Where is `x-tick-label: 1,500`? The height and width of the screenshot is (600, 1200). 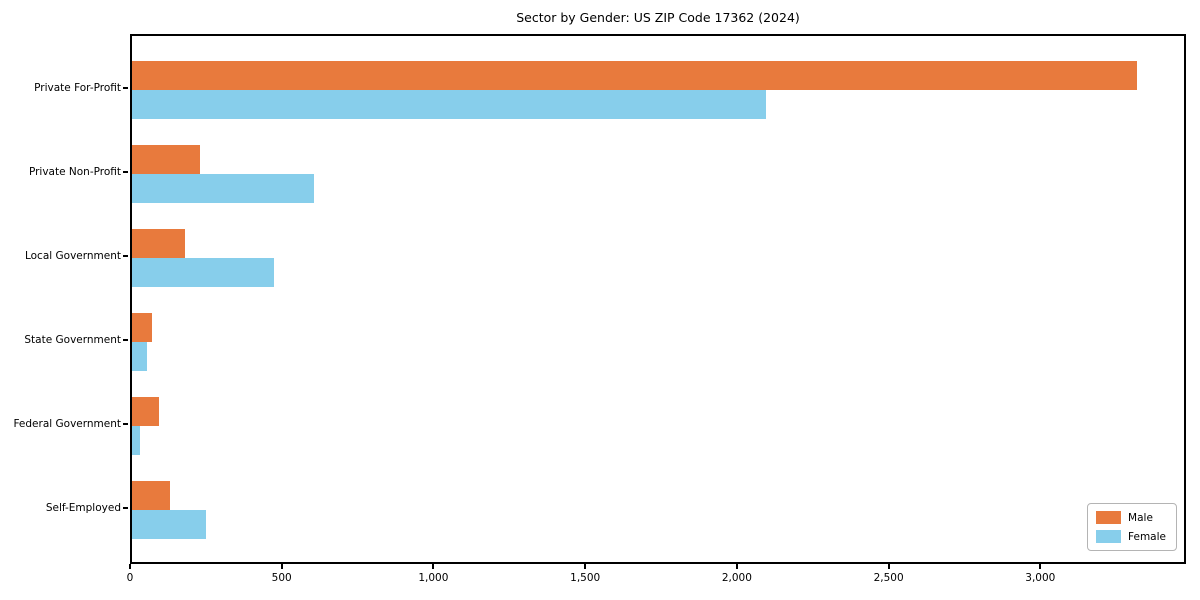 x-tick-label: 1,500 is located at coordinates (585, 578).